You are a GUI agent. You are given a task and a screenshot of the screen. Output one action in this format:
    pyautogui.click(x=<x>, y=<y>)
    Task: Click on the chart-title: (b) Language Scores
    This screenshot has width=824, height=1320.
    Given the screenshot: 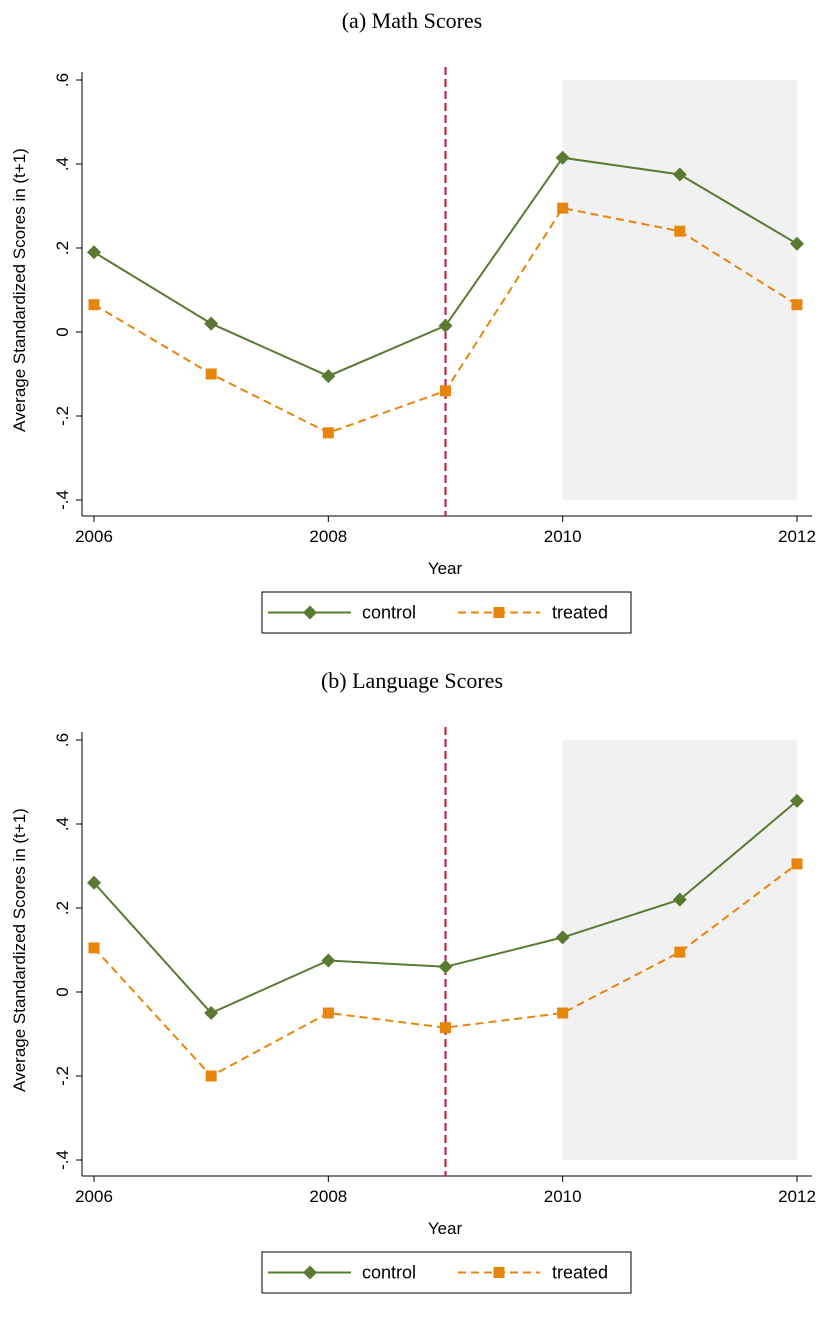 What is the action you would take?
    pyautogui.click(x=412, y=680)
    